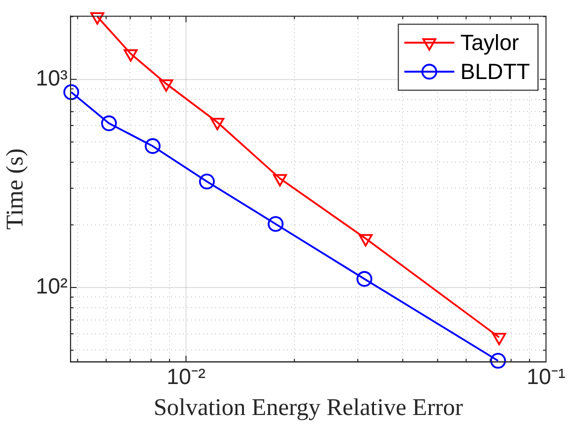 The height and width of the screenshot is (425, 570). What do you see at coordinates (546, 377) in the screenshot?
I see `x-tick-label: 10⁻¹` at bounding box center [546, 377].